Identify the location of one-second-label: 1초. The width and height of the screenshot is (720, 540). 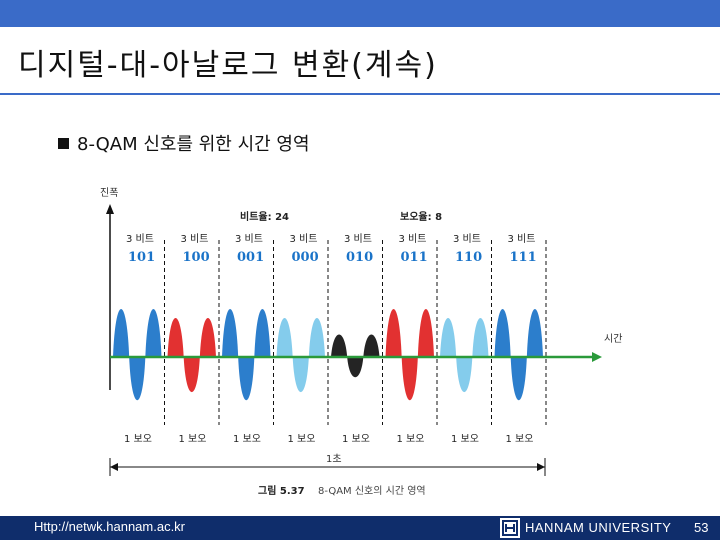
(334, 459).